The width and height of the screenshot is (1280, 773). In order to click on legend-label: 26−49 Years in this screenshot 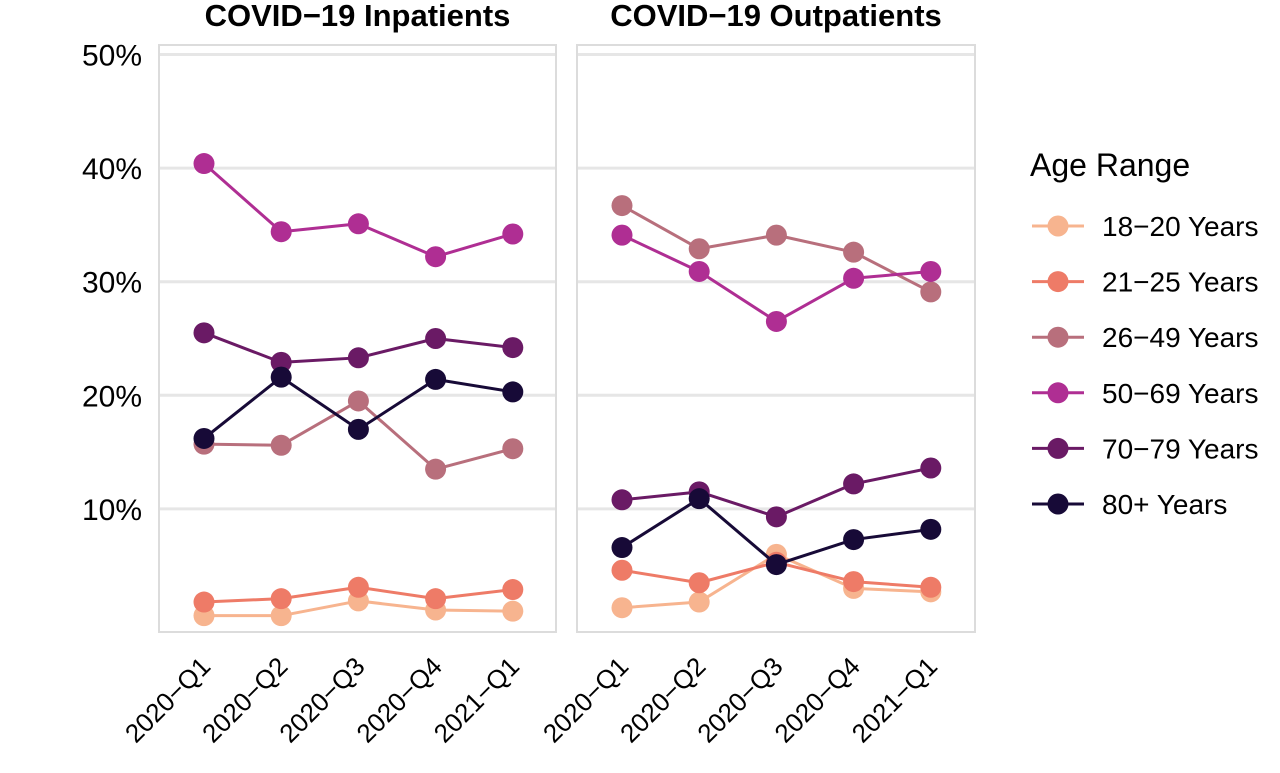, I will do `click(1180, 337)`.